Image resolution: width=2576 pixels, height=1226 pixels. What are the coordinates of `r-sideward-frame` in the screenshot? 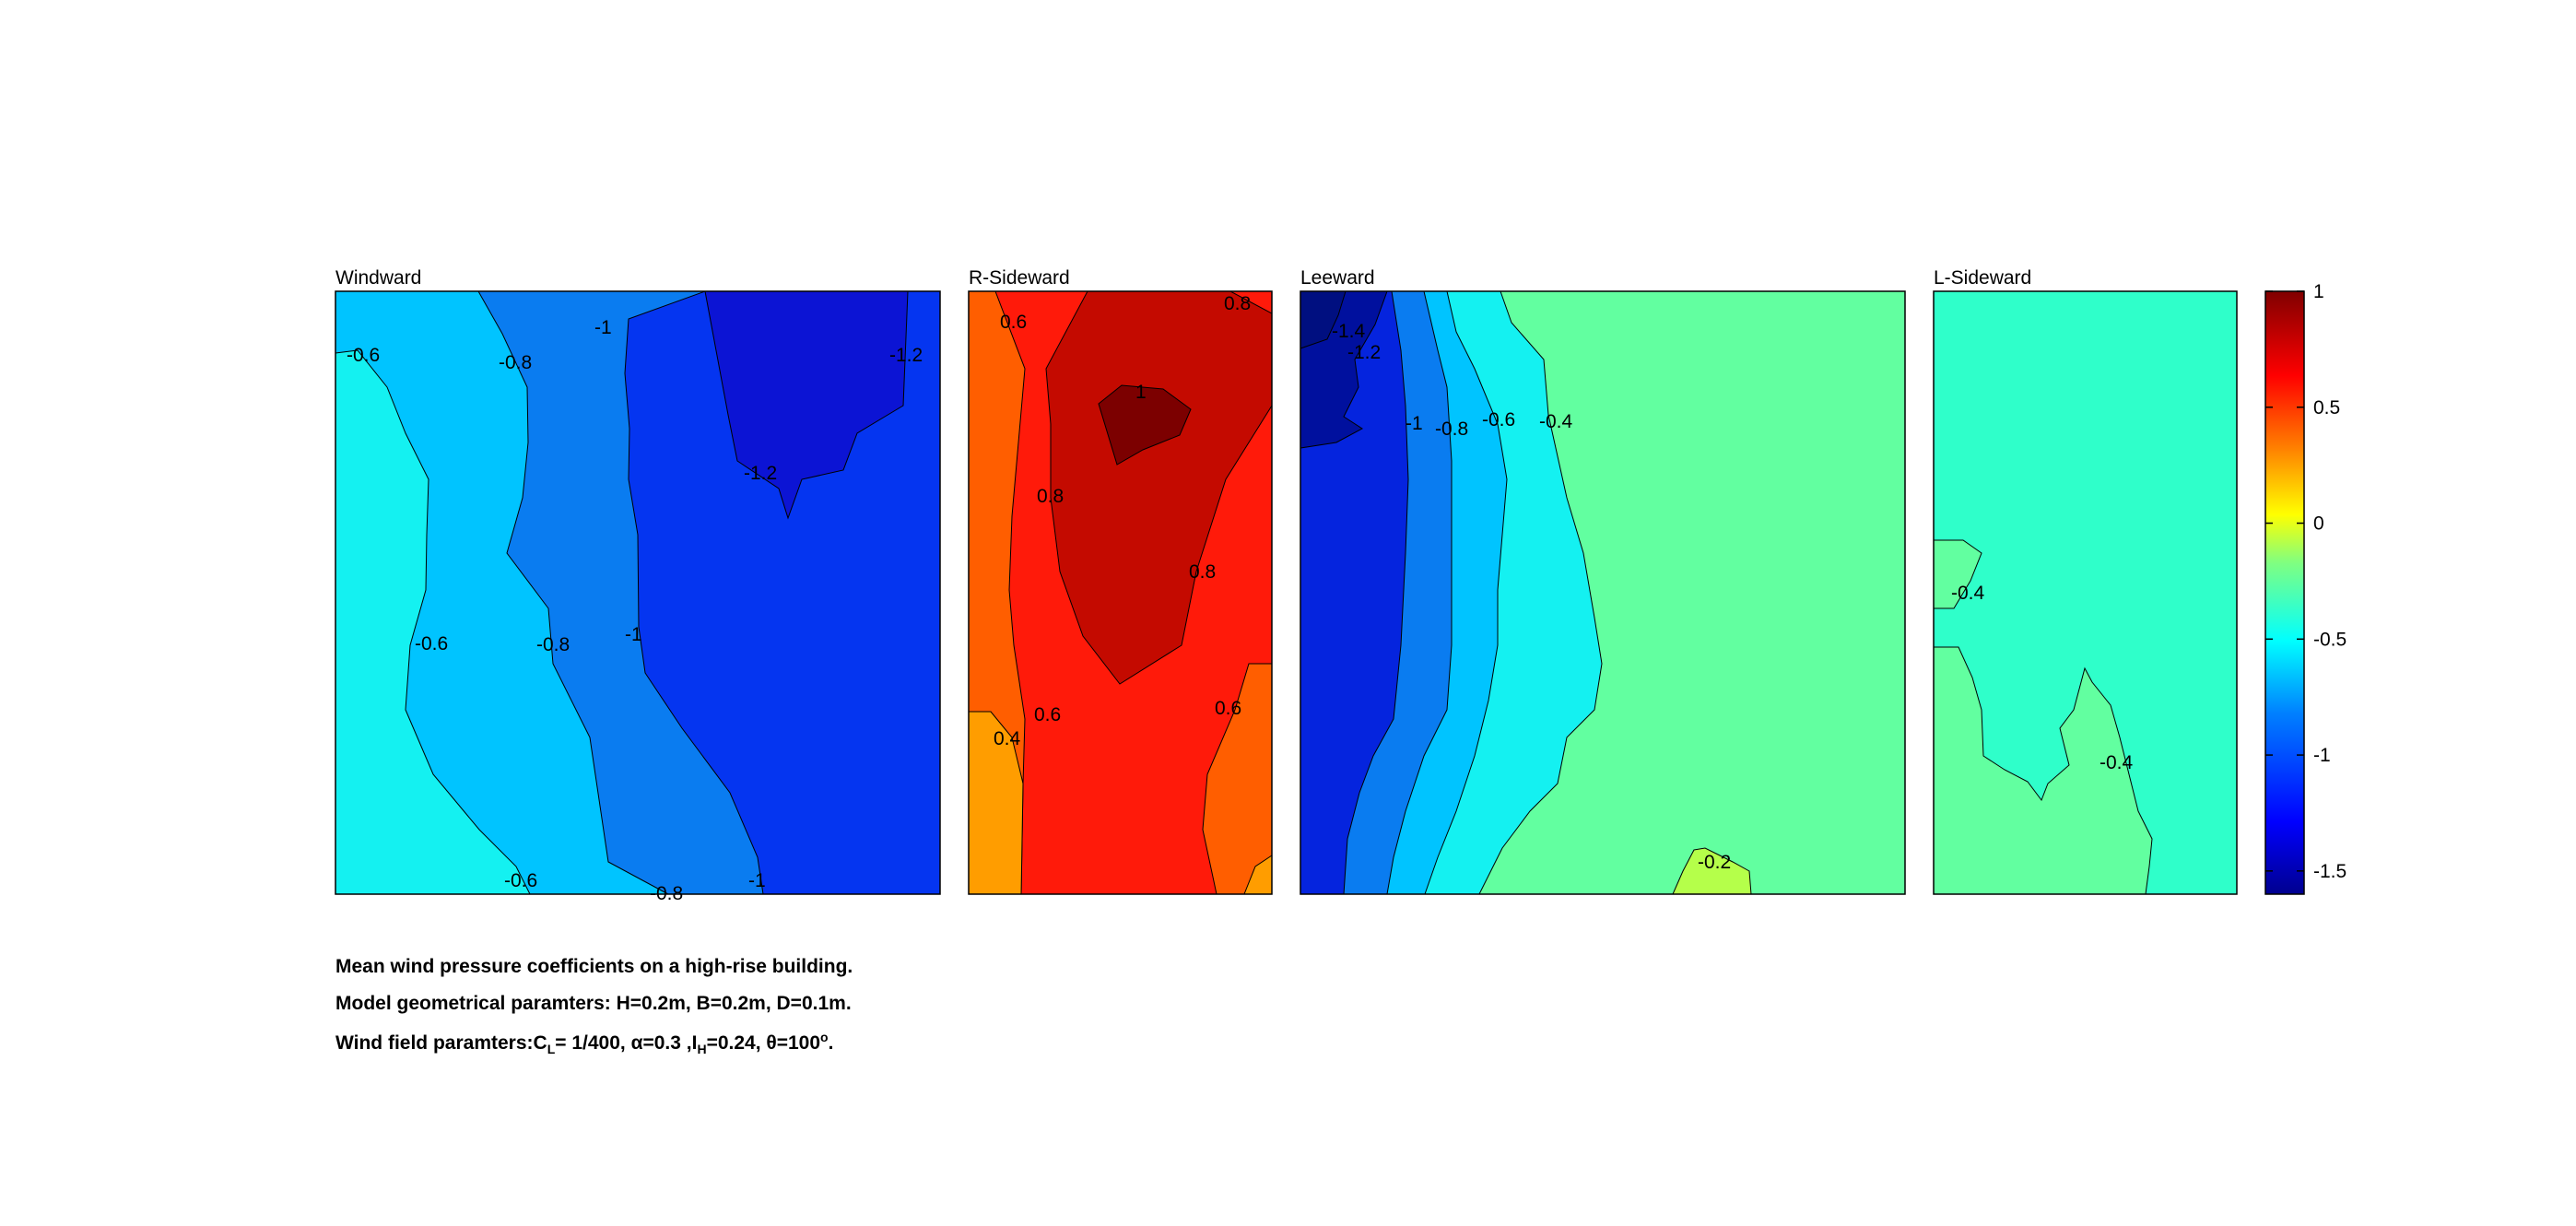 It's located at (1120, 592).